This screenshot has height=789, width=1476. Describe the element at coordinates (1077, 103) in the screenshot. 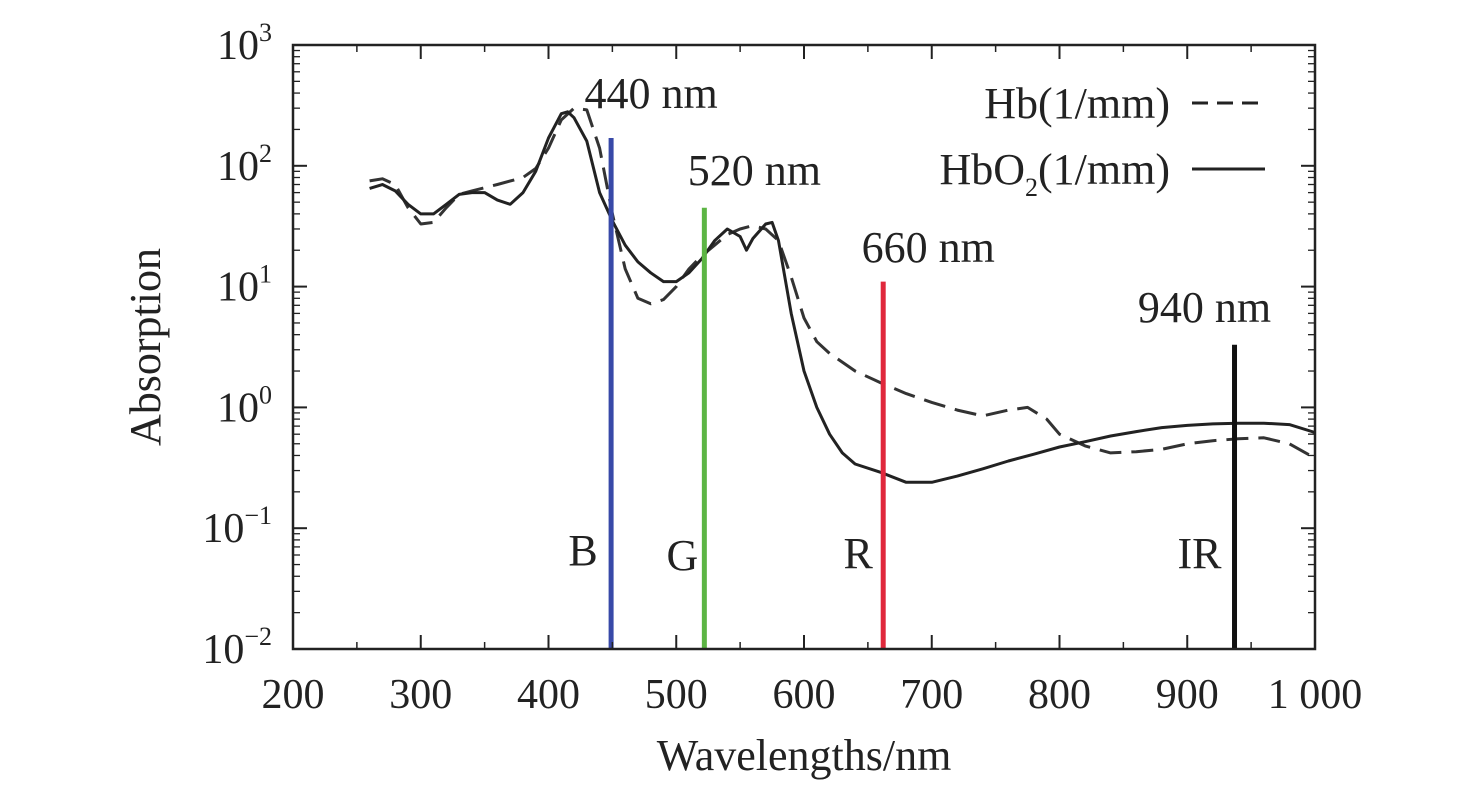

I see `legend-label-hb: Hb(1/mm)` at that location.